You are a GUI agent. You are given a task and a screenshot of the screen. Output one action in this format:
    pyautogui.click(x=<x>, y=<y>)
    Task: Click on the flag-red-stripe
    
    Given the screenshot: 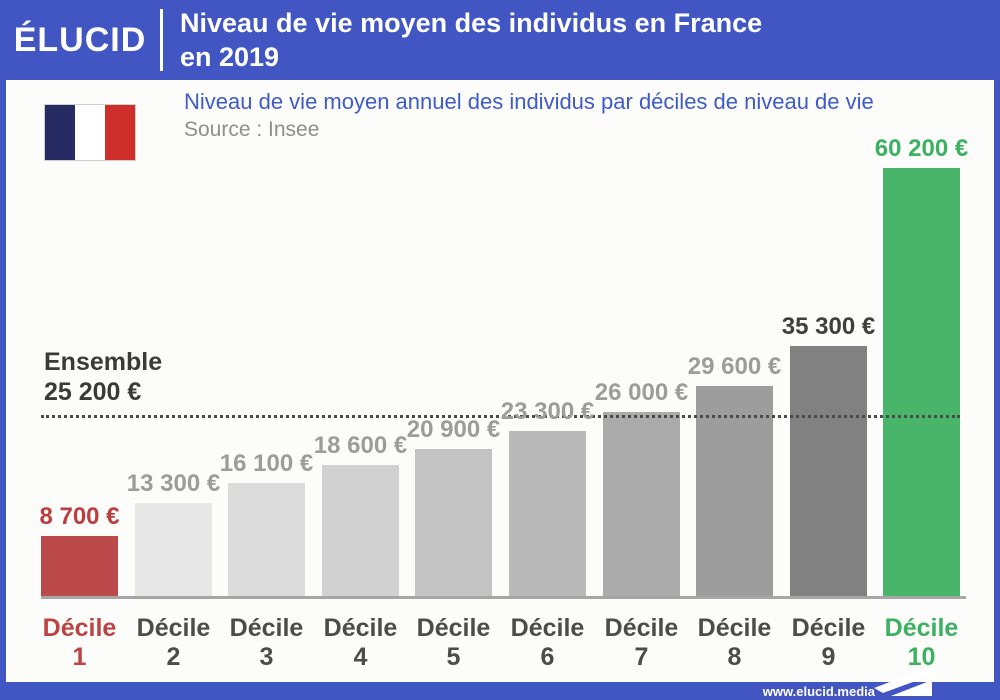 What is the action you would take?
    pyautogui.click(x=120, y=132)
    